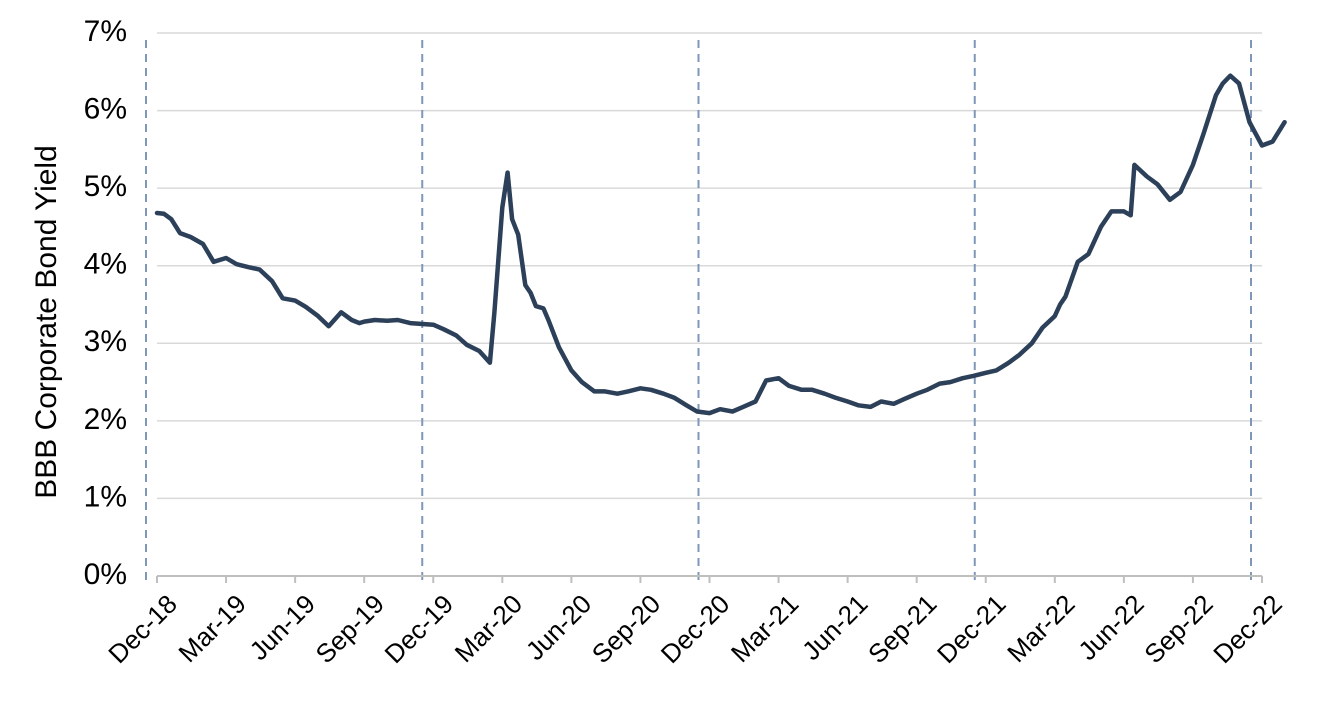 The image size is (1319, 719). What do you see at coordinates (105, 341) in the screenshot?
I see `y-tick-label: 3%` at bounding box center [105, 341].